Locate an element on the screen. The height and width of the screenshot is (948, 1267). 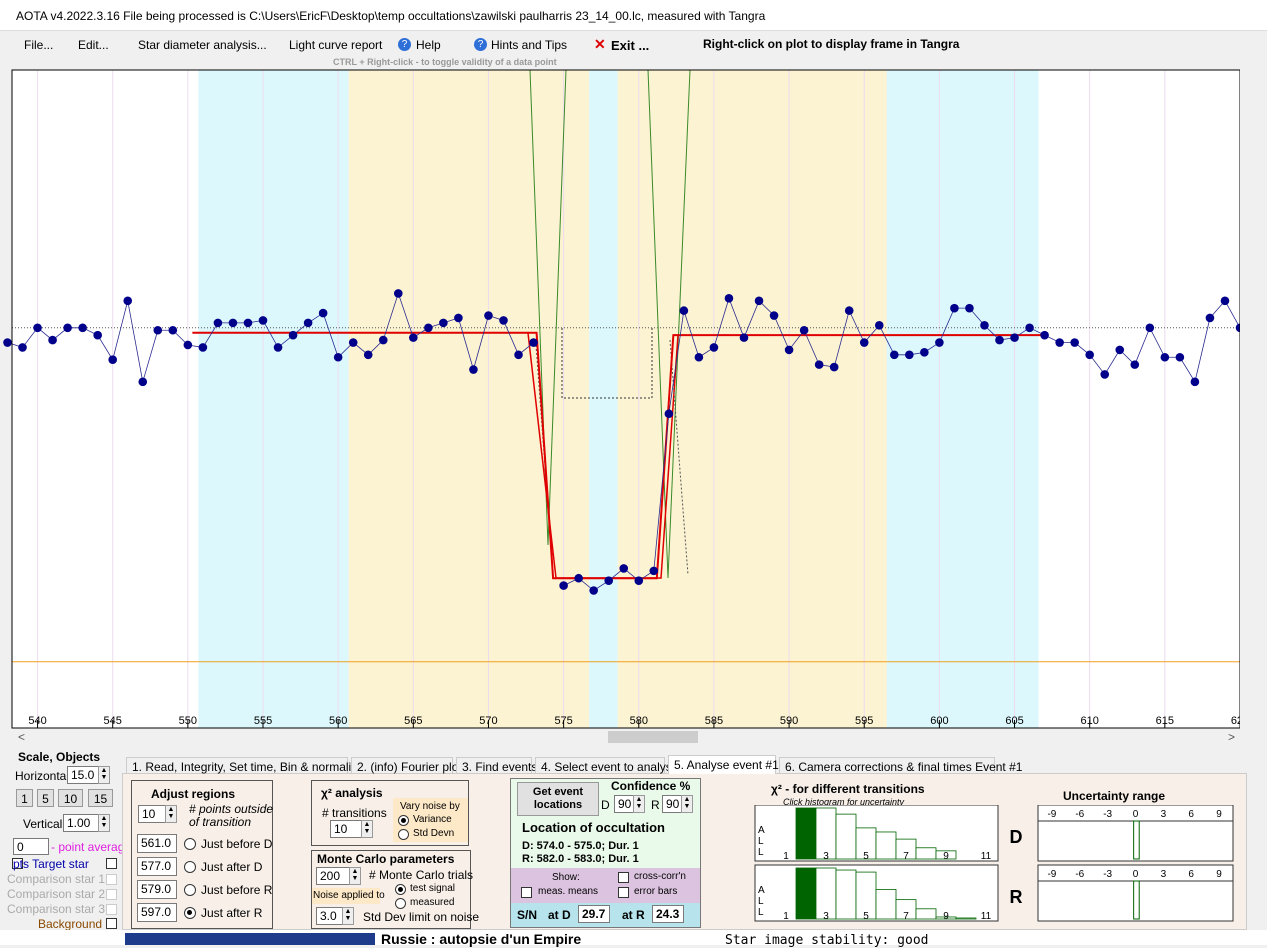
input: 597.0 is located at coordinates (157, 912).